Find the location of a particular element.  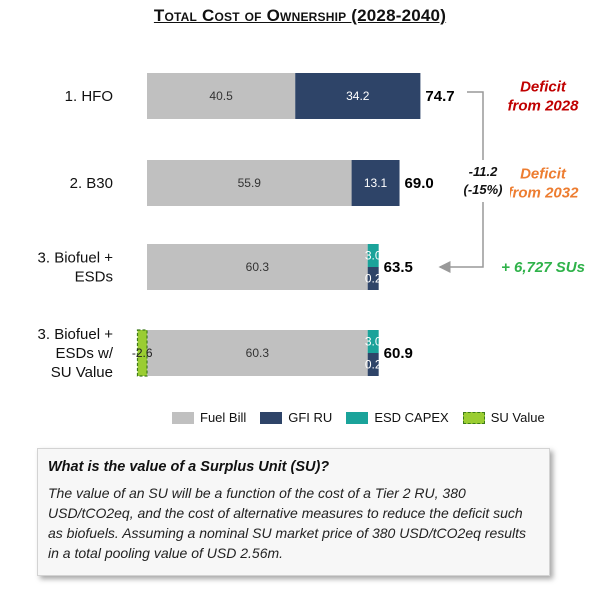

legend-swatch-esd-capex is located at coordinates (357, 417).